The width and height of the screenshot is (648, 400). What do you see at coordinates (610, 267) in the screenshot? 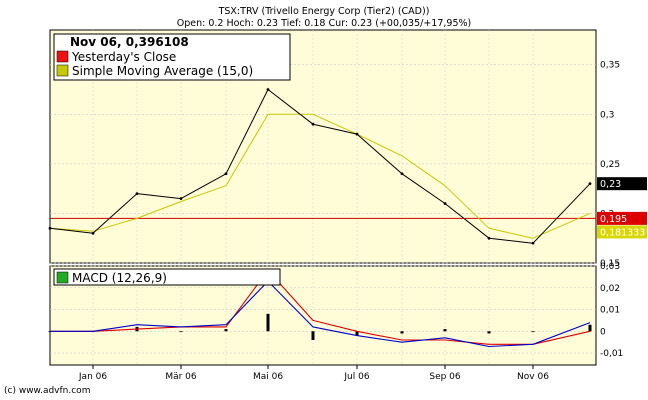
I see `macd-y-tick: 0,03` at bounding box center [610, 267].